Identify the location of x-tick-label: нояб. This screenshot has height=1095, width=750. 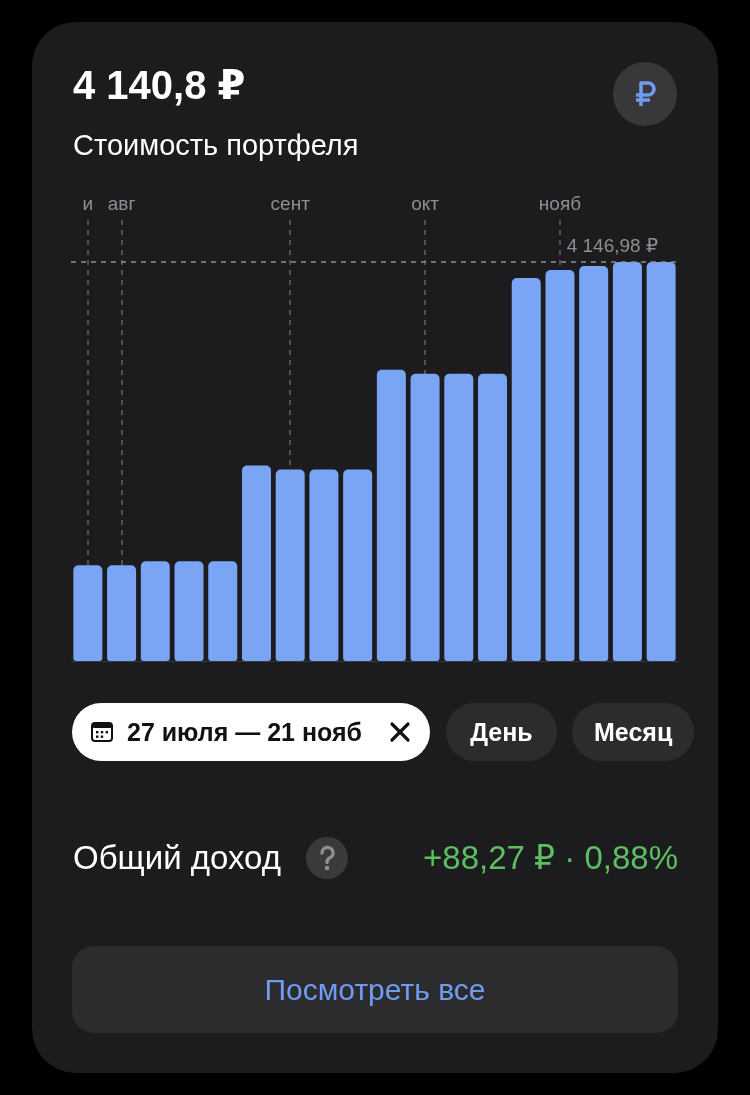
(560, 203).